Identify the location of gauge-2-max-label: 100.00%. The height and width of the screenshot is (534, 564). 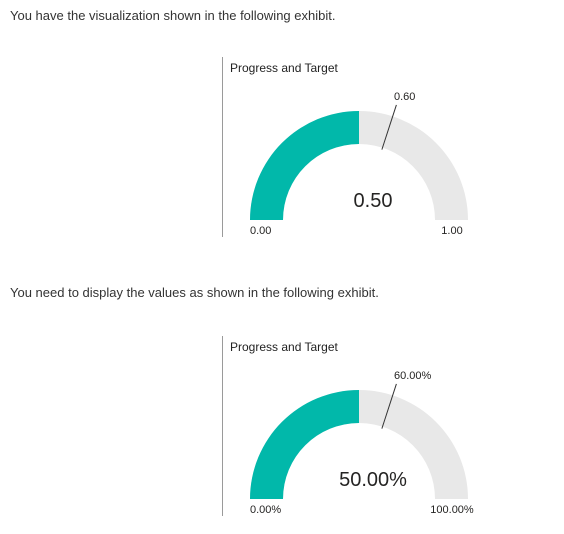
(452, 510).